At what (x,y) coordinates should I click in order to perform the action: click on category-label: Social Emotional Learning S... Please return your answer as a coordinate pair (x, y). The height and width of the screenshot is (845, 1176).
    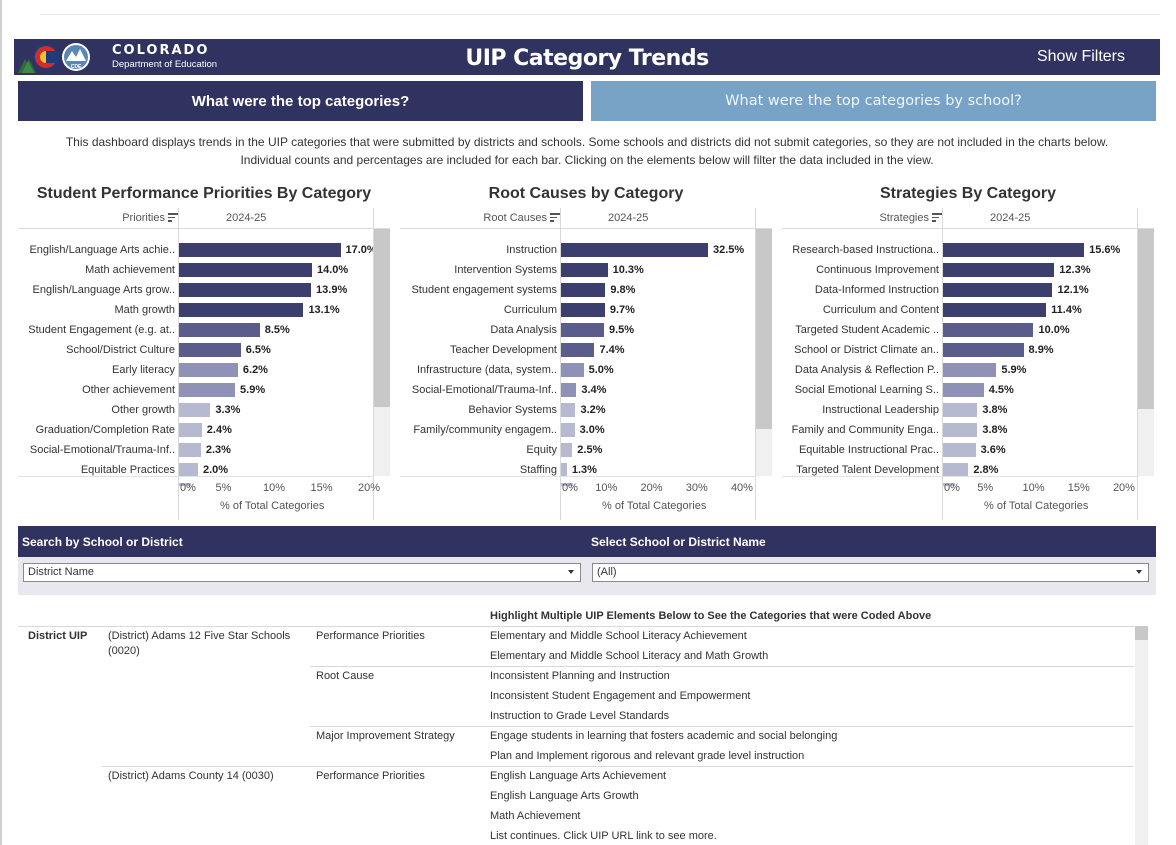
    Looking at the image, I should click on (866, 390).